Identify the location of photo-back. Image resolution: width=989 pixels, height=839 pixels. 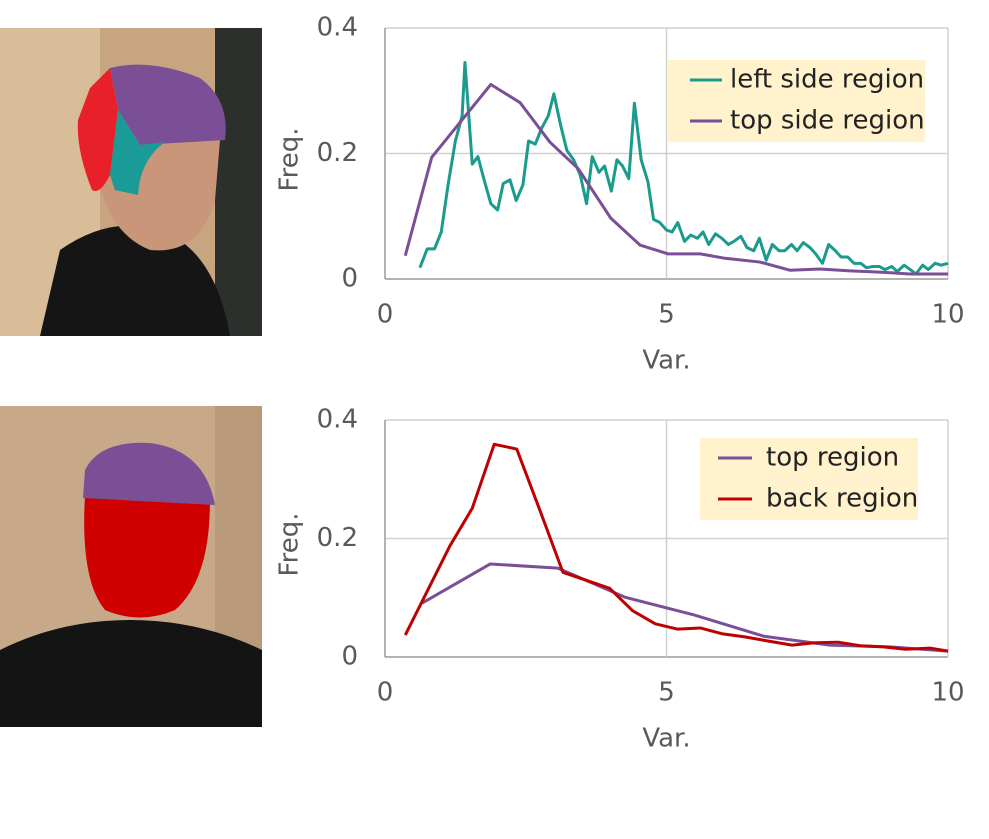
(131, 566).